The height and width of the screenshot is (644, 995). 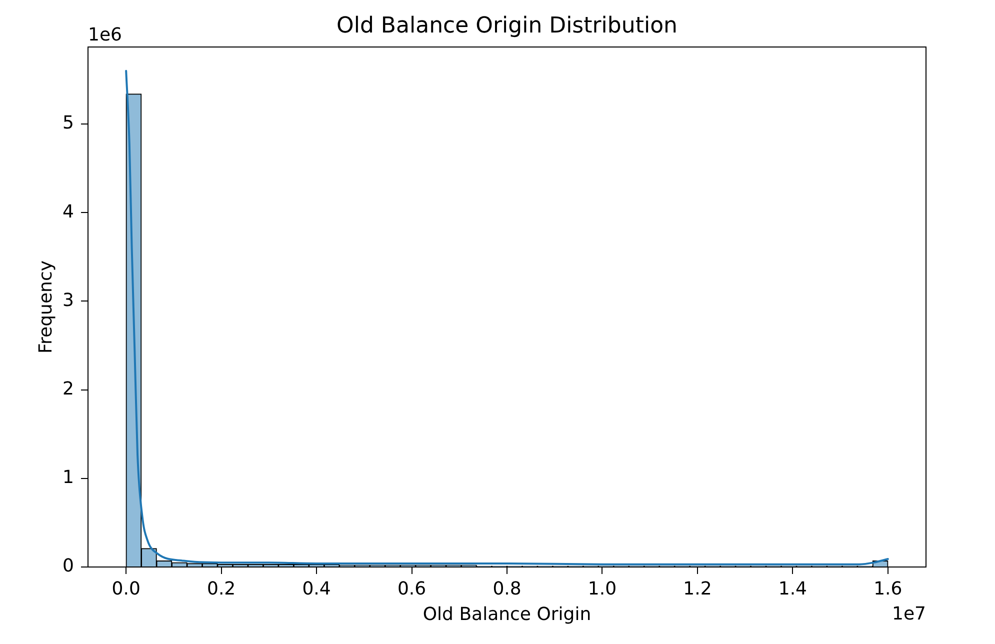 What do you see at coordinates (221, 589) in the screenshot?
I see `x-tick-label: 0.2` at bounding box center [221, 589].